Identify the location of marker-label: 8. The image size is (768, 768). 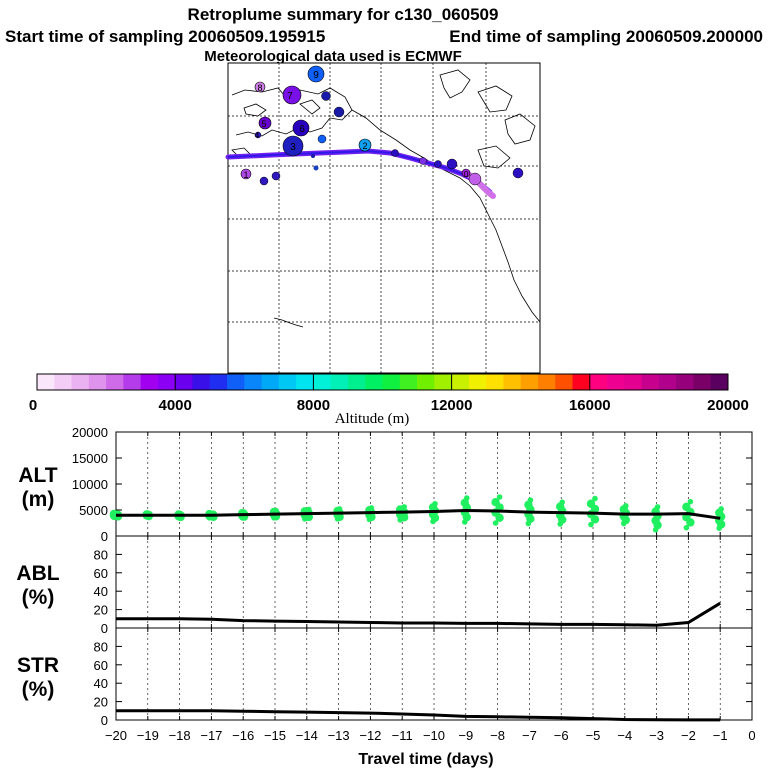
(259, 88).